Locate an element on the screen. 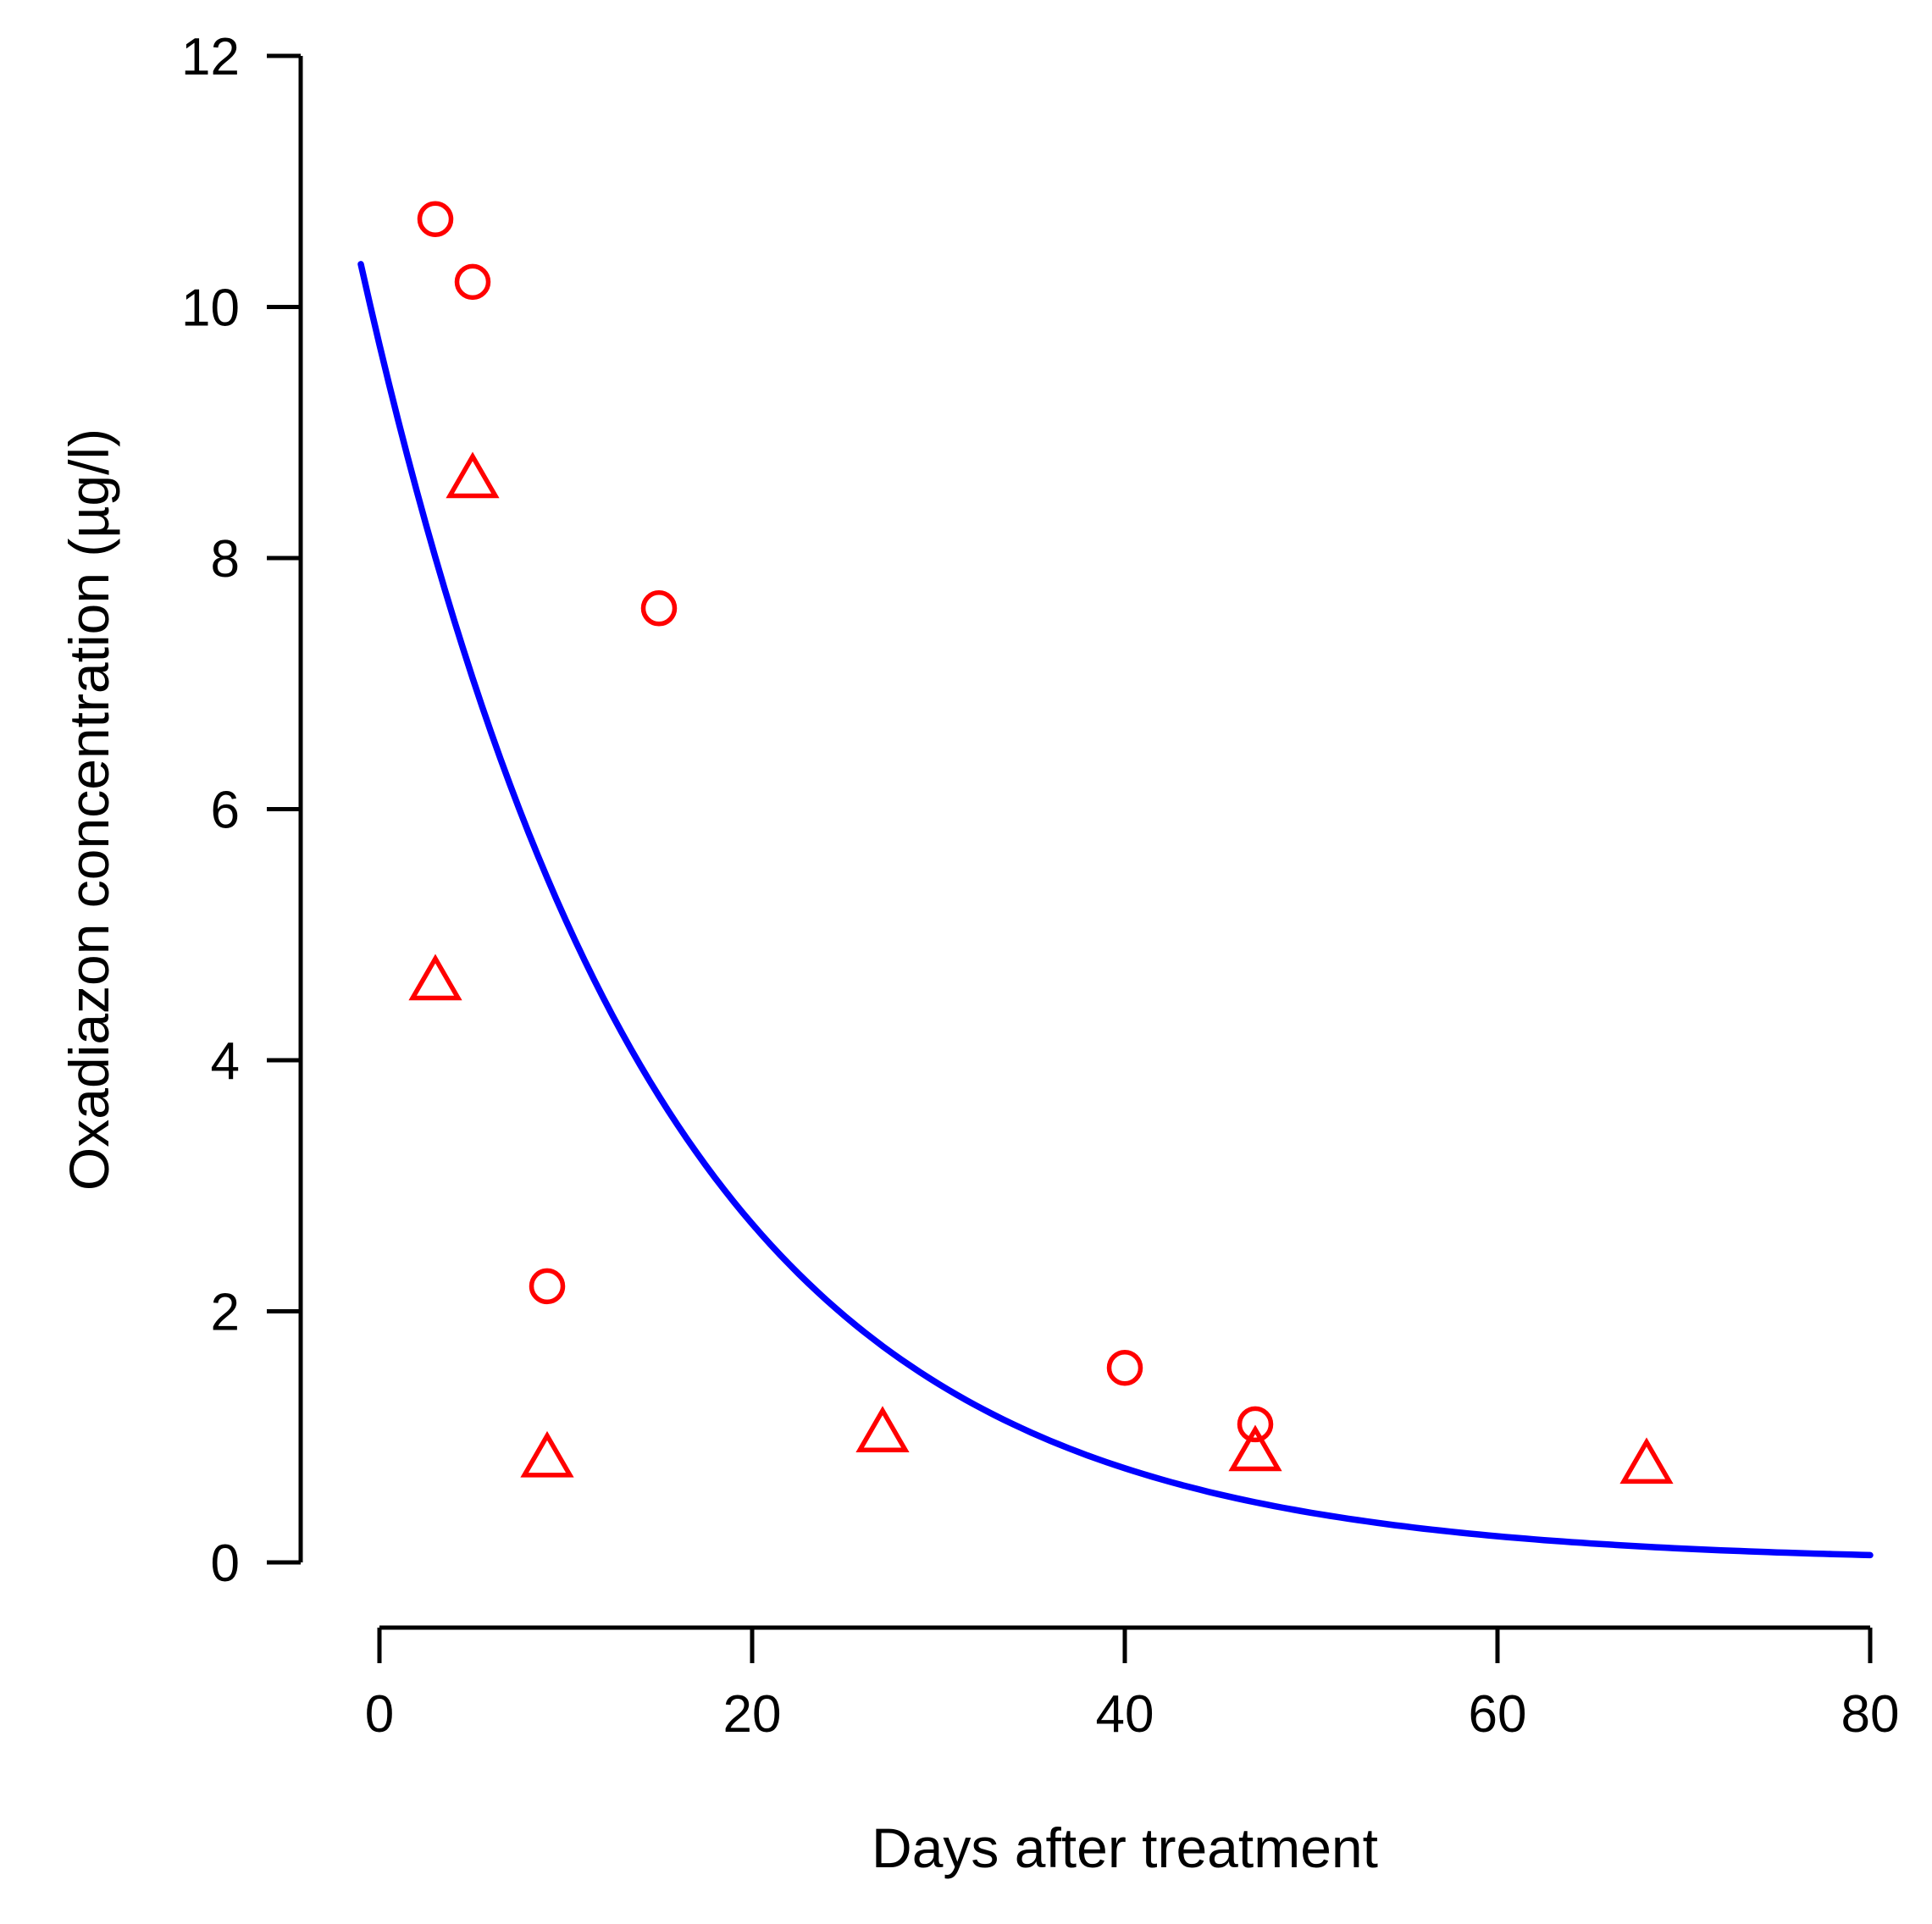  y-tick-label-12: 12 is located at coordinates (210, 57).